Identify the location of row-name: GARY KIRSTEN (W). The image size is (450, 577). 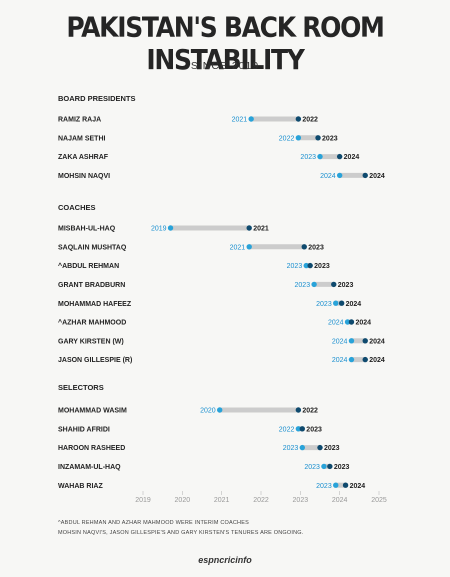
(91, 341).